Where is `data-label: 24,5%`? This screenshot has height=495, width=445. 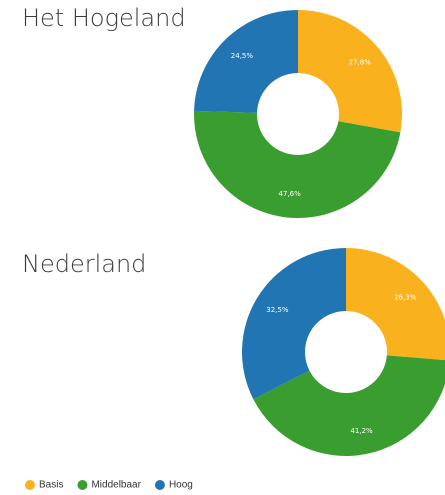
data-label: 24,5% is located at coordinates (242, 56).